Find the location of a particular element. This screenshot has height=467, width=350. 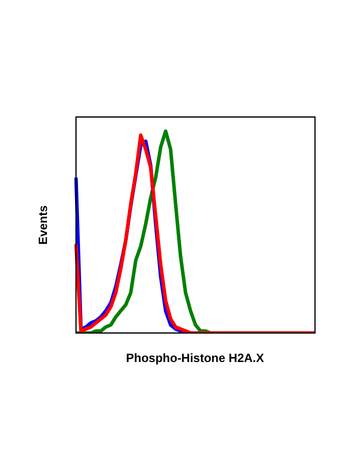

y-axis-title: Events is located at coordinates (43, 225).